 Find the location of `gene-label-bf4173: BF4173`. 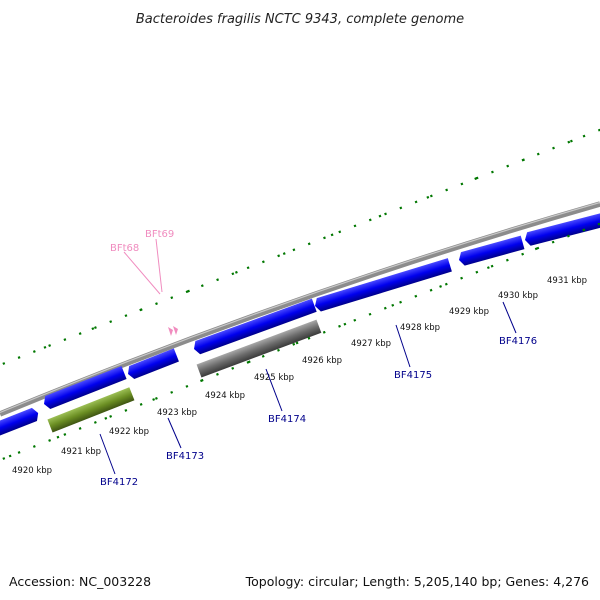

gene-label-bf4173: BF4173 is located at coordinates (185, 456).